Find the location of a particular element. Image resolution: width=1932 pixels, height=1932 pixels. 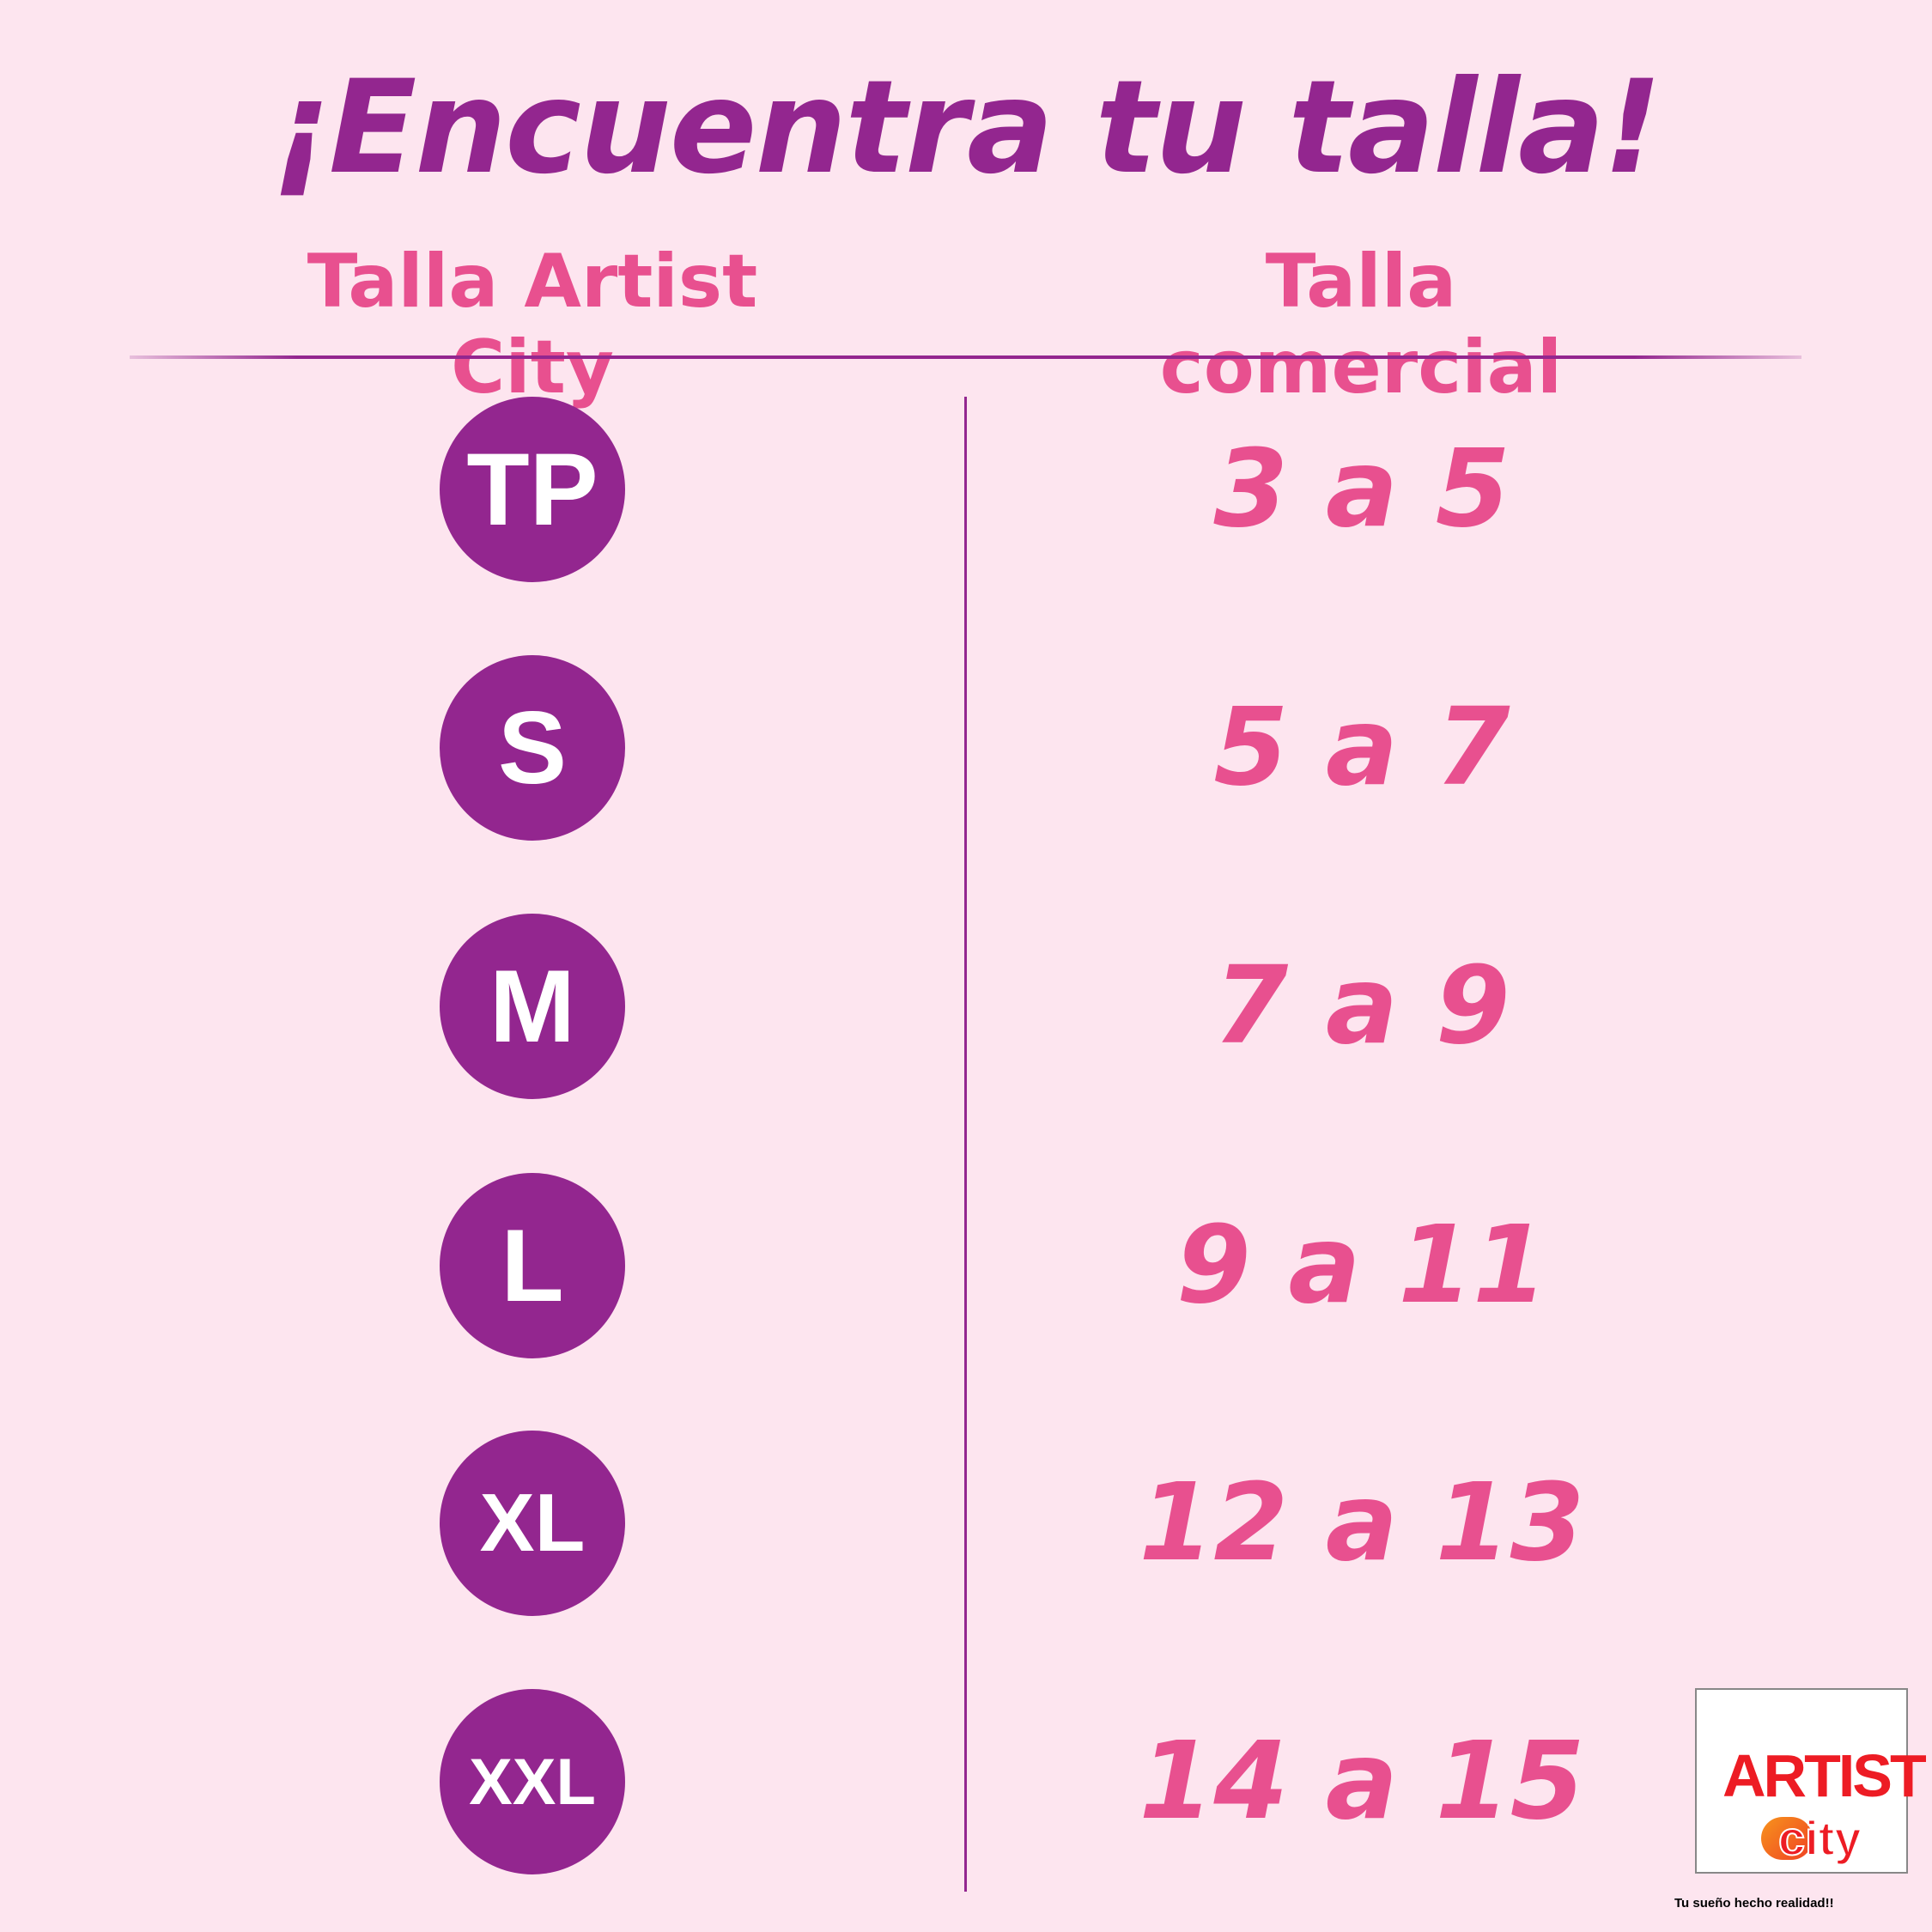

size-range: 12 a 13 is located at coordinates (1362, 1523).